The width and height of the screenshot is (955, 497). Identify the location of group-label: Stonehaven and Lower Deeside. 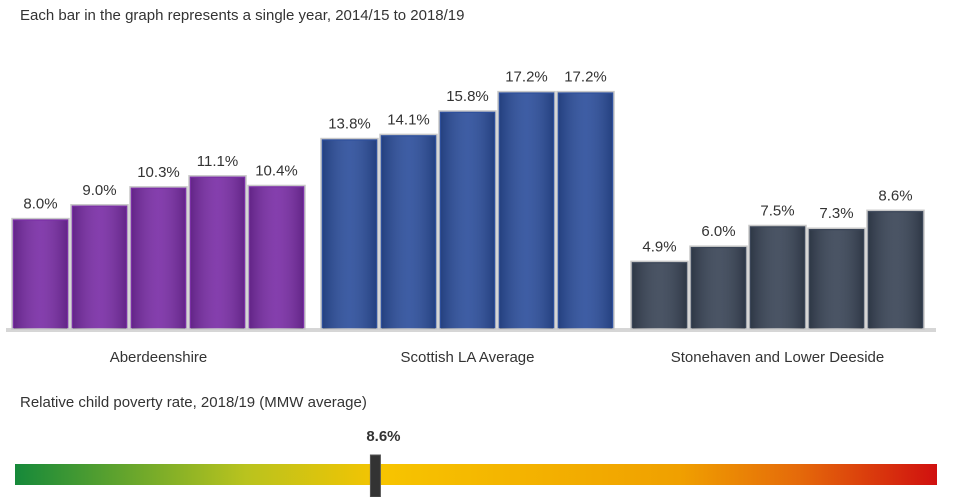
(778, 357).